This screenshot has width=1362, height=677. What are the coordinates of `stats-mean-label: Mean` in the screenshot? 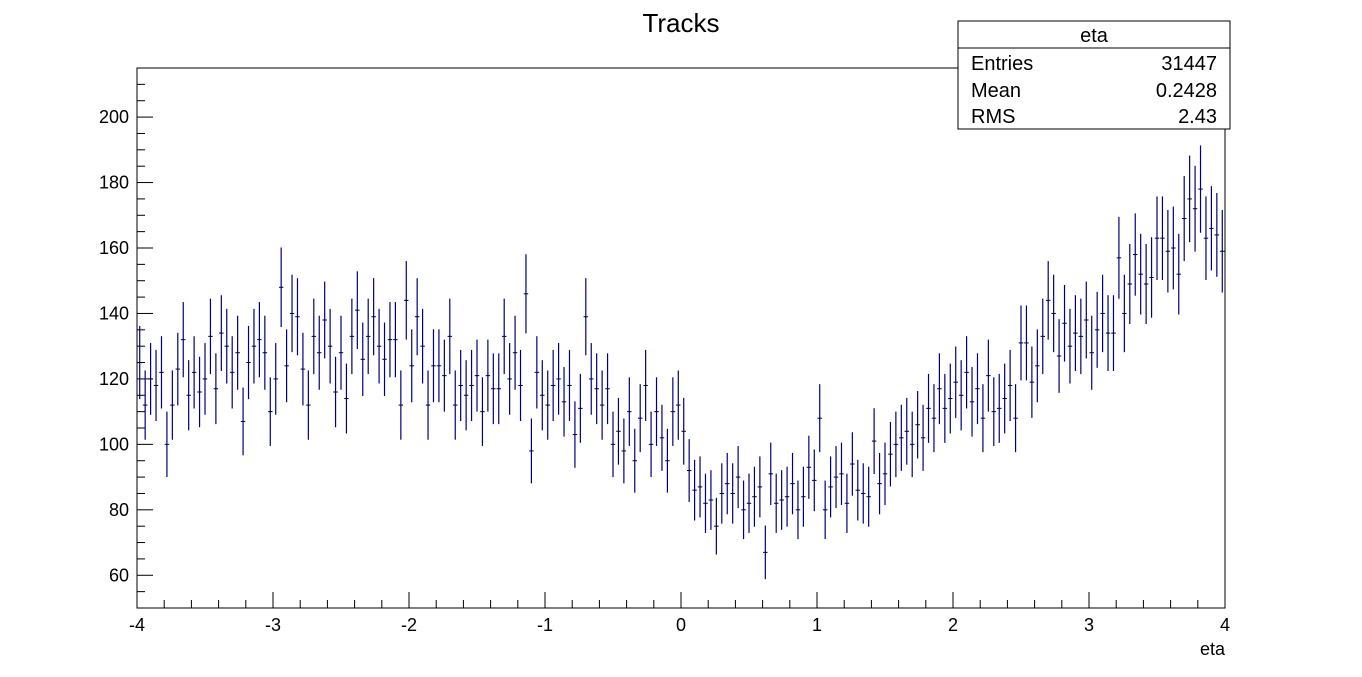 It's located at (996, 91).